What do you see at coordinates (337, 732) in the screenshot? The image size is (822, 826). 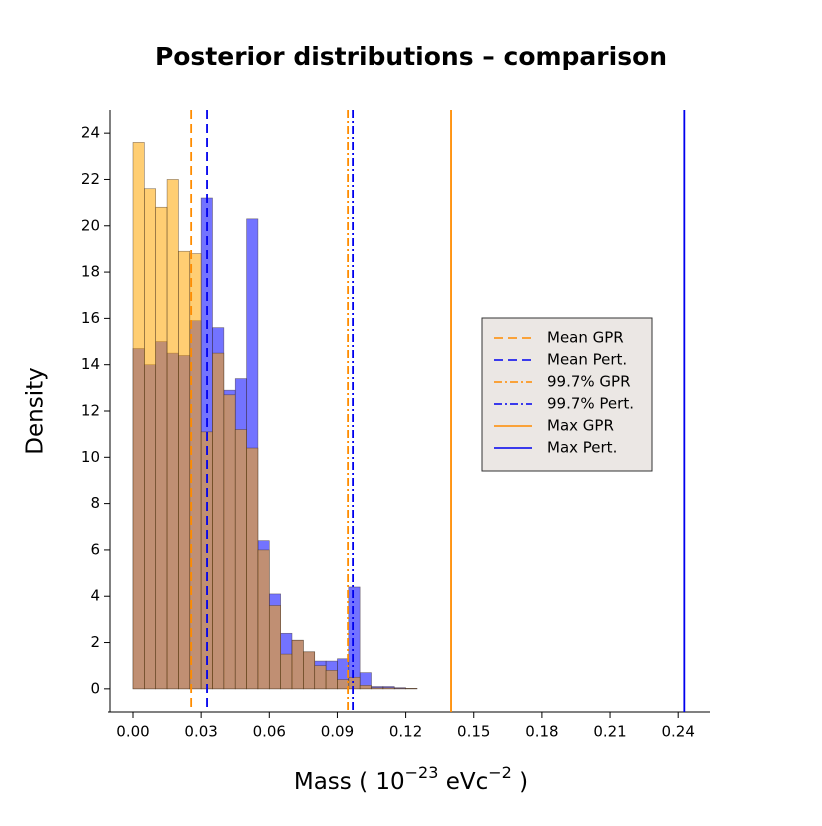 I see `x-tick-label: 0.09` at bounding box center [337, 732].